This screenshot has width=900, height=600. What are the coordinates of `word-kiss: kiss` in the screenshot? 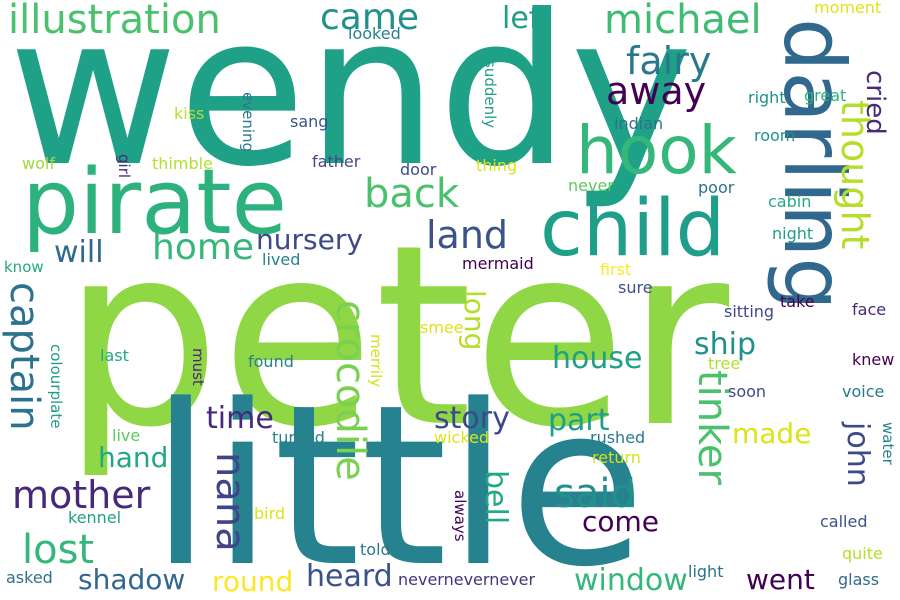 It's located at (189, 113).